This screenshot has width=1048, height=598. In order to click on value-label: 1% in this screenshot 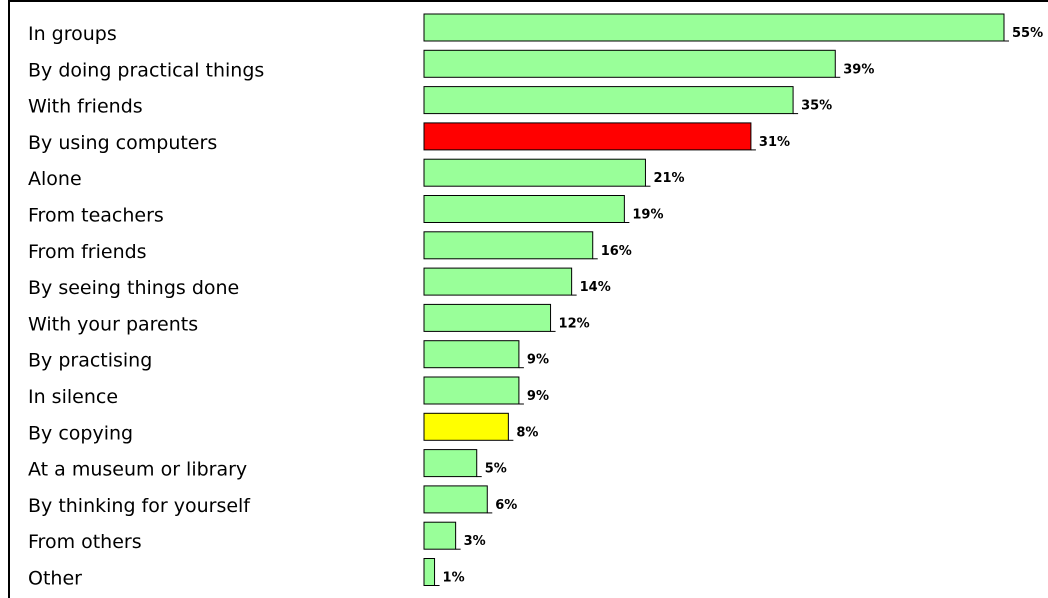, I will do `click(454, 578)`.